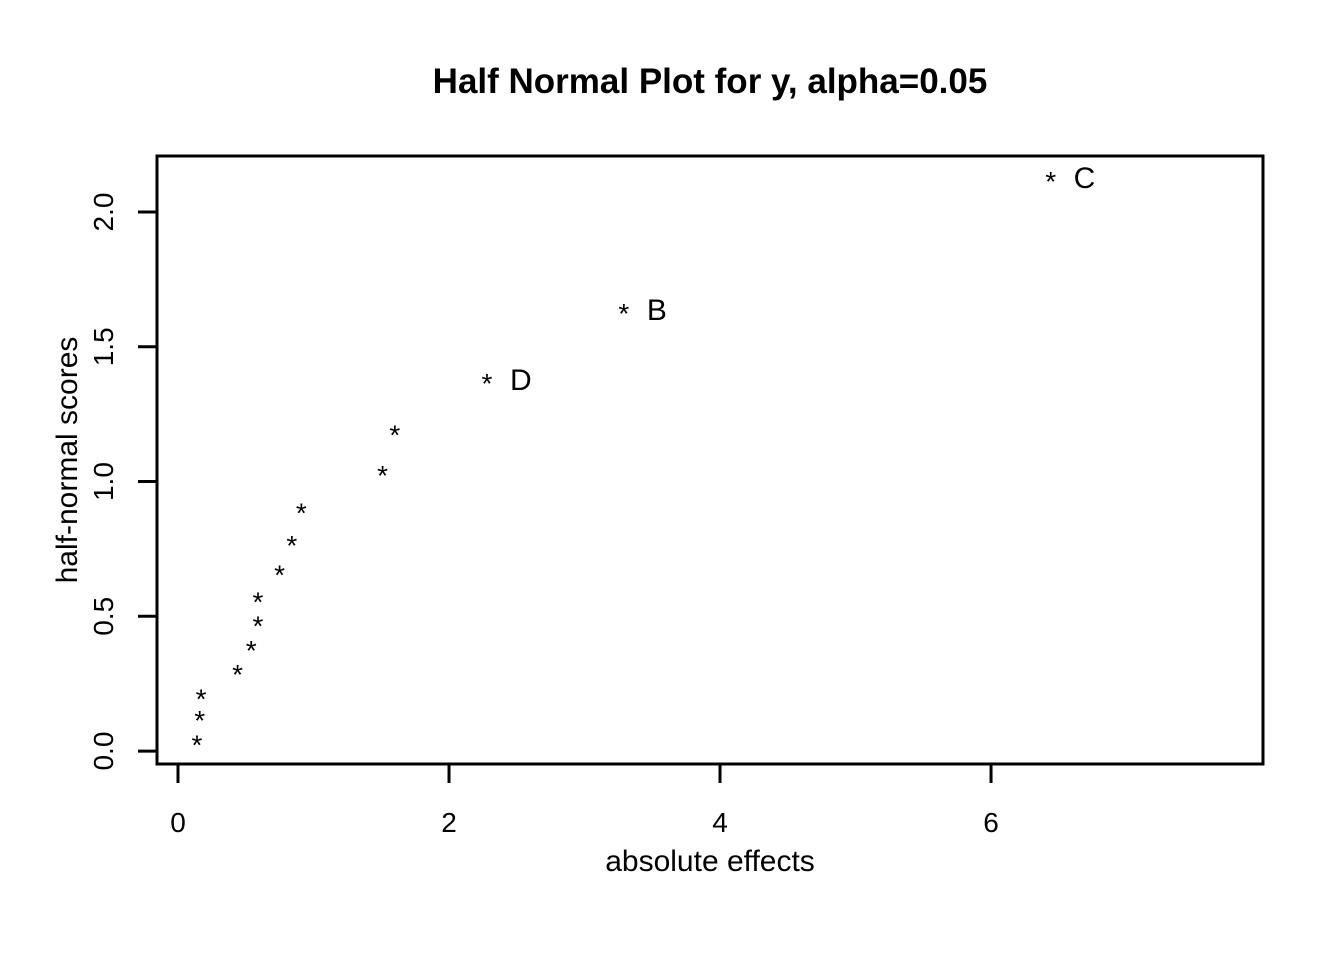 The width and height of the screenshot is (1344, 960). I want to click on y-tick-label: 0.5, so click(103, 616).